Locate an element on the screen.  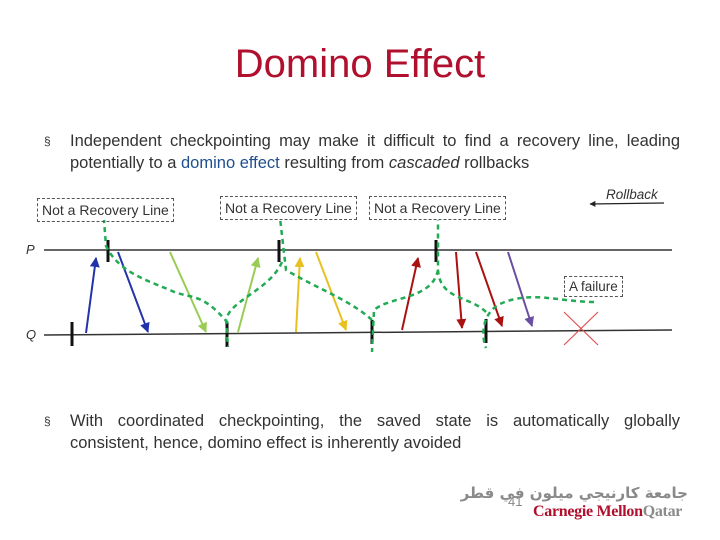
not-recovery-line-label-3: Not a Recovery Line is located at coordinates (437, 208).